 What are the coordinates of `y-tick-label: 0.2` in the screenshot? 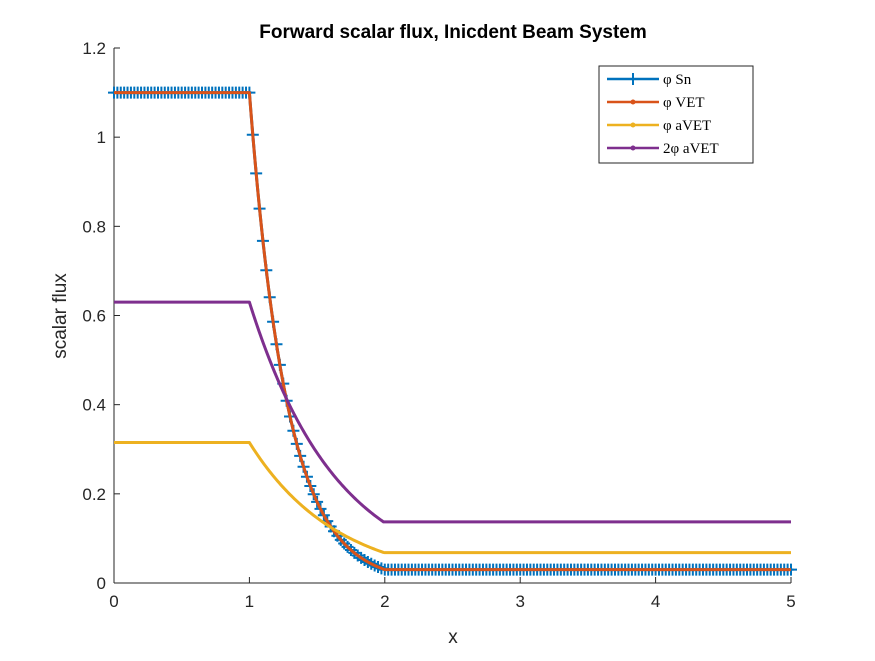 It's located at (94, 494).